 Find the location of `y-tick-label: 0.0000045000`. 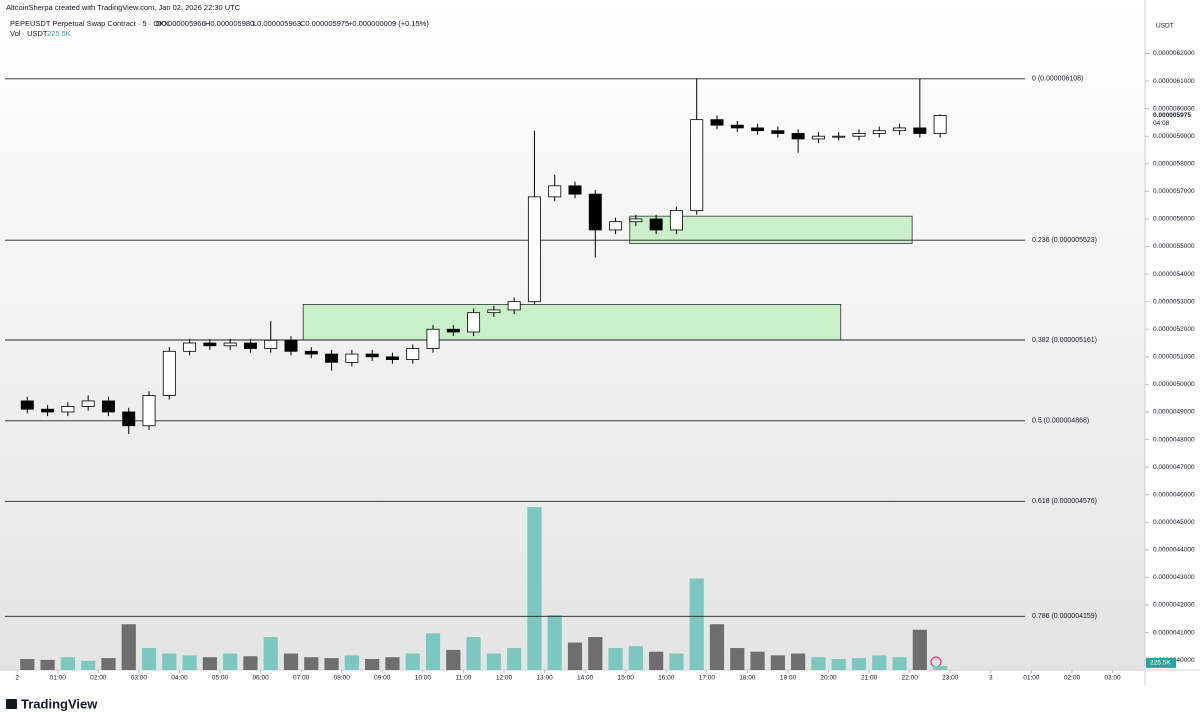

y-tick-label: 0.0000045000 is located at coordinates (1174, 522).